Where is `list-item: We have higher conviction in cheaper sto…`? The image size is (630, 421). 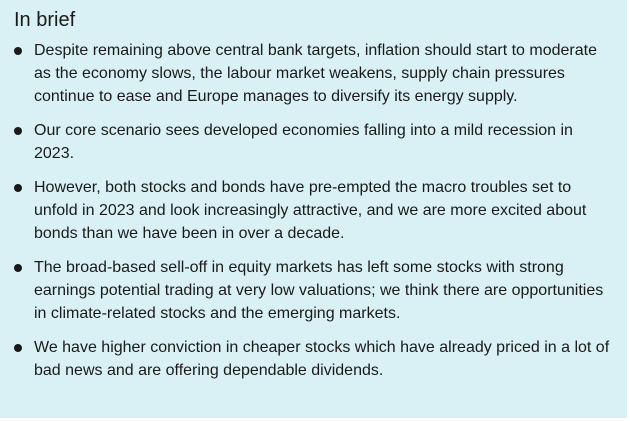
list-item: We have higher conviction in cheaper sto… is located at coordinates (312, 359).